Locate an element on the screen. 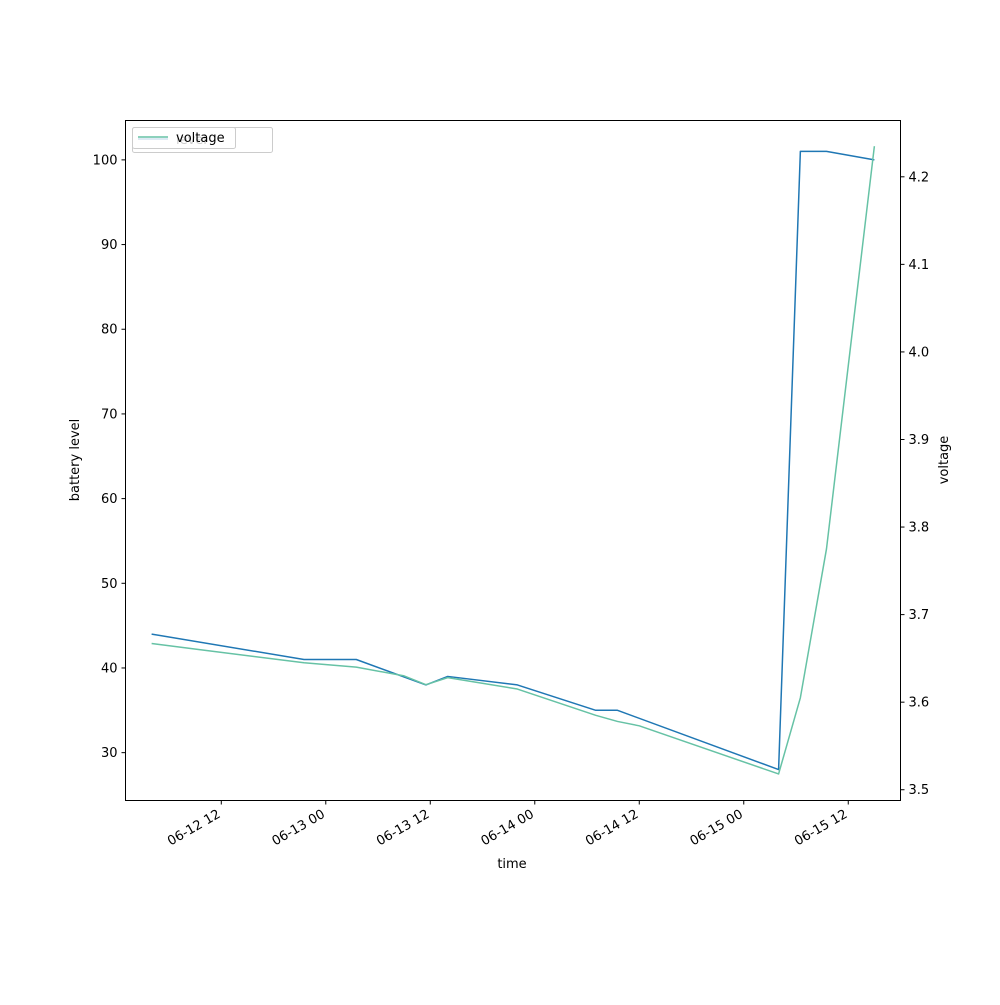 Image resolution: width=1000 pixels, height=1005 pixels. y-tick-label-right: 4.0 is located at coordinates (919, 352).